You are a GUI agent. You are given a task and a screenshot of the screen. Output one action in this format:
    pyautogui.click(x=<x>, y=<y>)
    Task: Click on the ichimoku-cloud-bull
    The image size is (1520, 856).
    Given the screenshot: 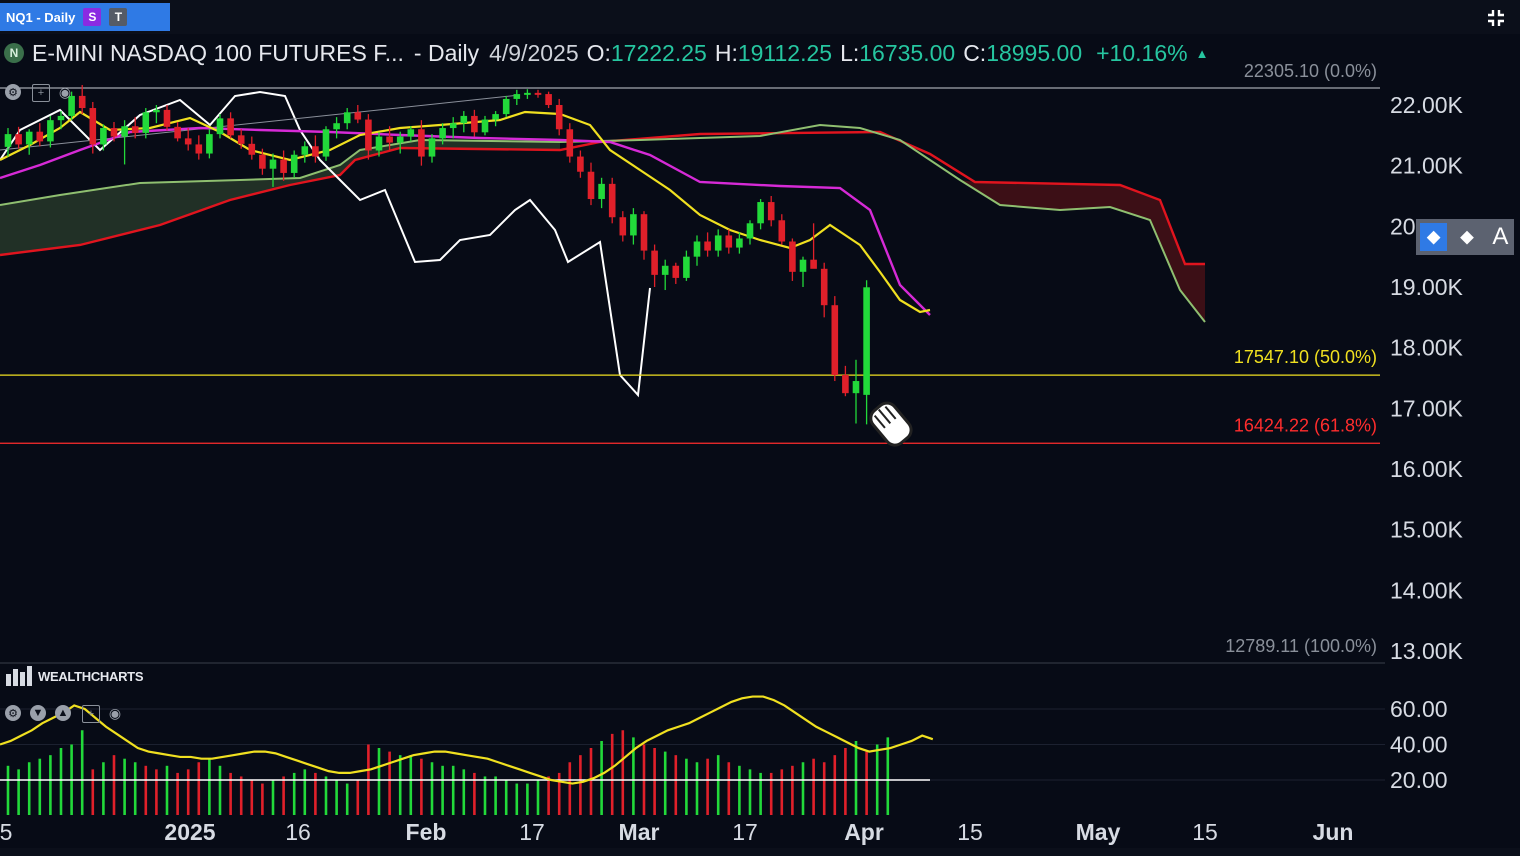 What is the action you would take?
    pyautogui.click(x=280, y=197)
    